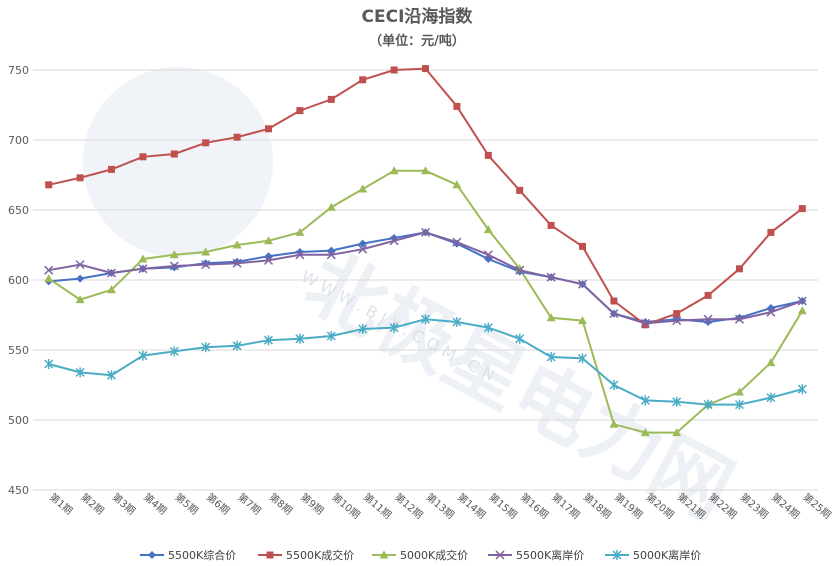  Describe the element at coordinates (345, 505) in the screenshot. I see `x-tick-label: 第10期` at that location.